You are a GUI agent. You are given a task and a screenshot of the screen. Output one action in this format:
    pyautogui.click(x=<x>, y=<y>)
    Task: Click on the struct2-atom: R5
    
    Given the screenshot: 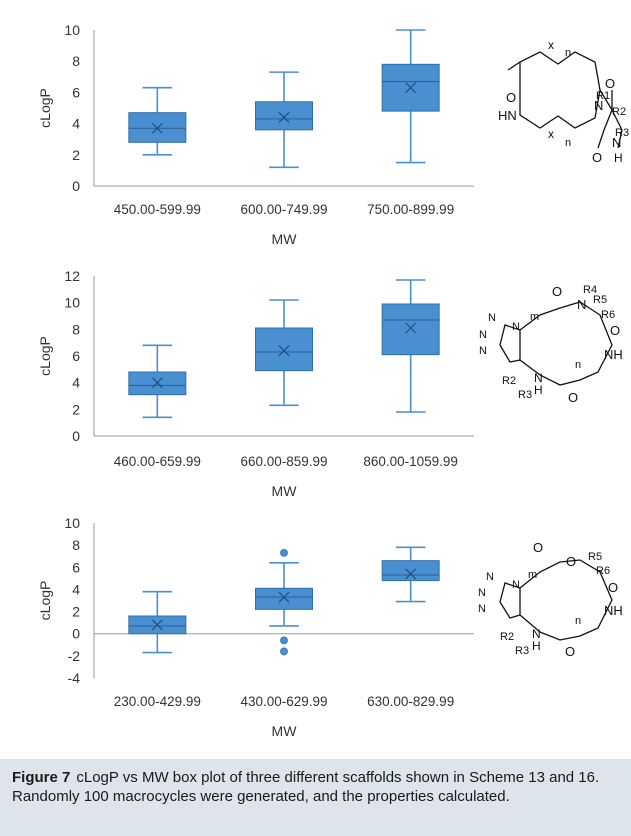 What is the action you would take?
    pyautogui.click(x=600, y=300)
    